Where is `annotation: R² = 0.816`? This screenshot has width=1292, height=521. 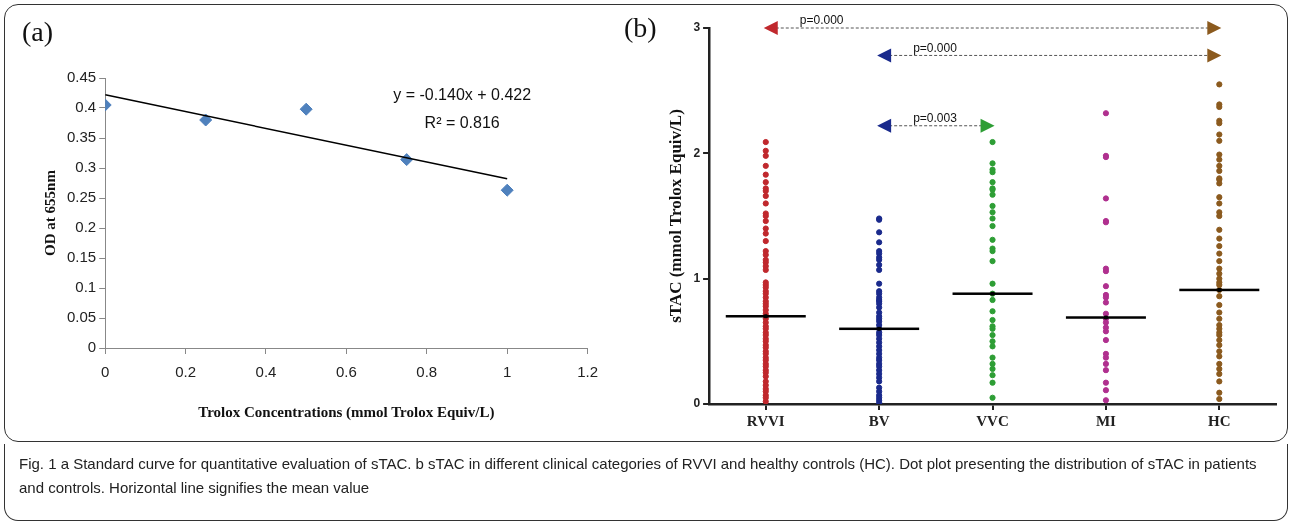
annotation: R² = 0.816 is located at coordinates (462, 123).